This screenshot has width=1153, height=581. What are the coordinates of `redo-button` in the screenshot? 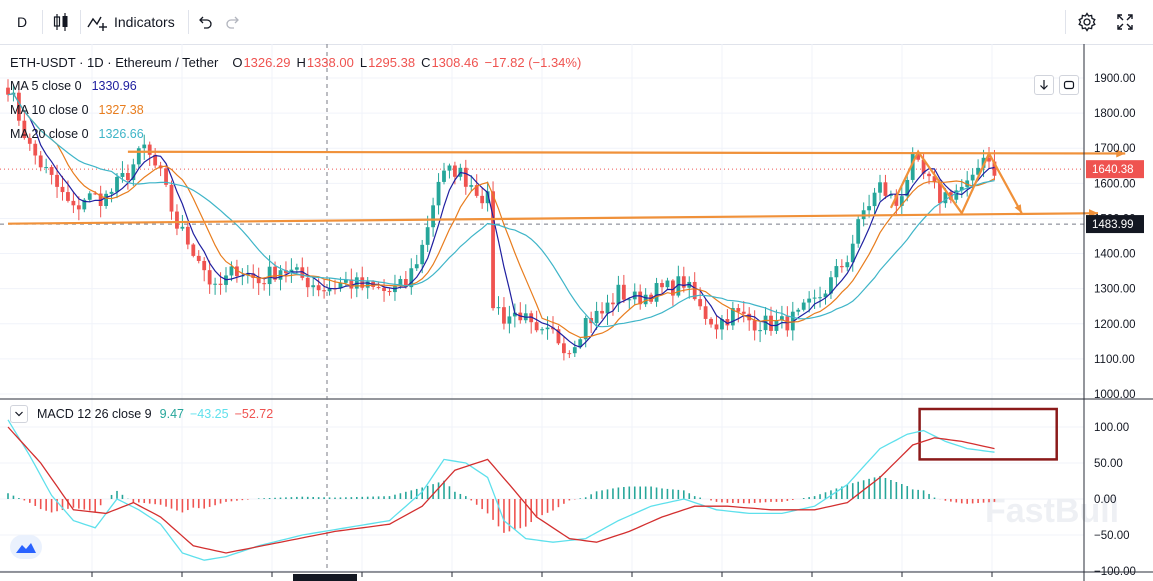 It's located at (233, 22).